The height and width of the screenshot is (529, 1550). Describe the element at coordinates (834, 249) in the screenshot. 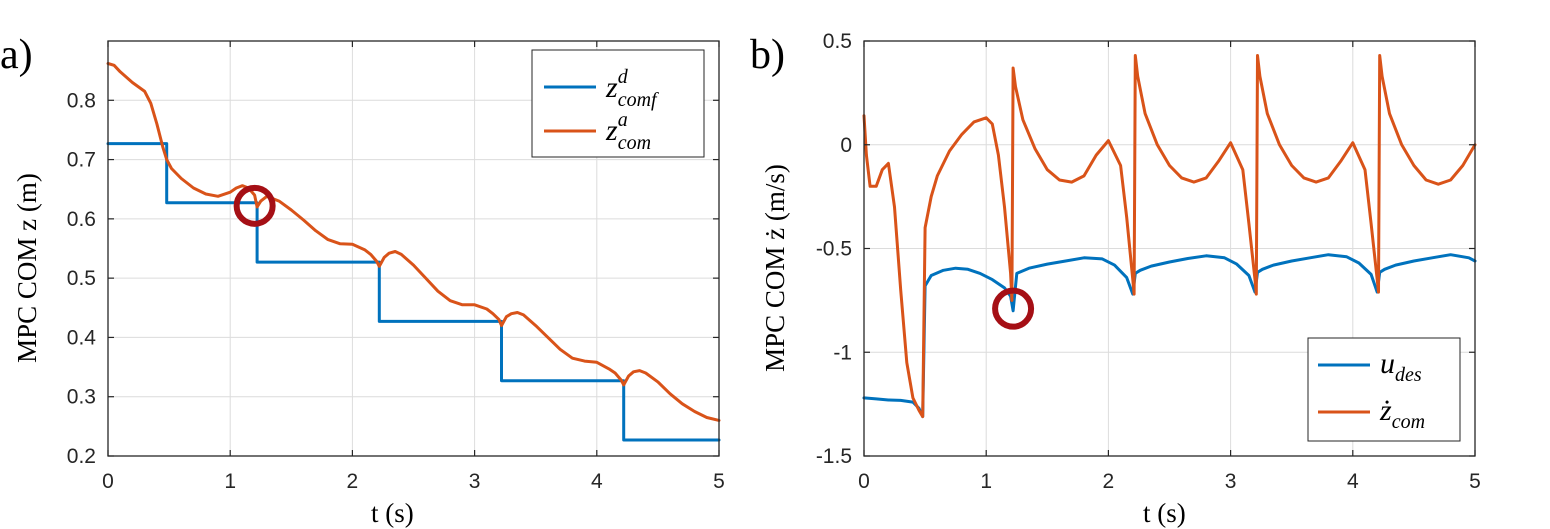

I see `chart-b-ytick-label-2: -0.5` at that location.